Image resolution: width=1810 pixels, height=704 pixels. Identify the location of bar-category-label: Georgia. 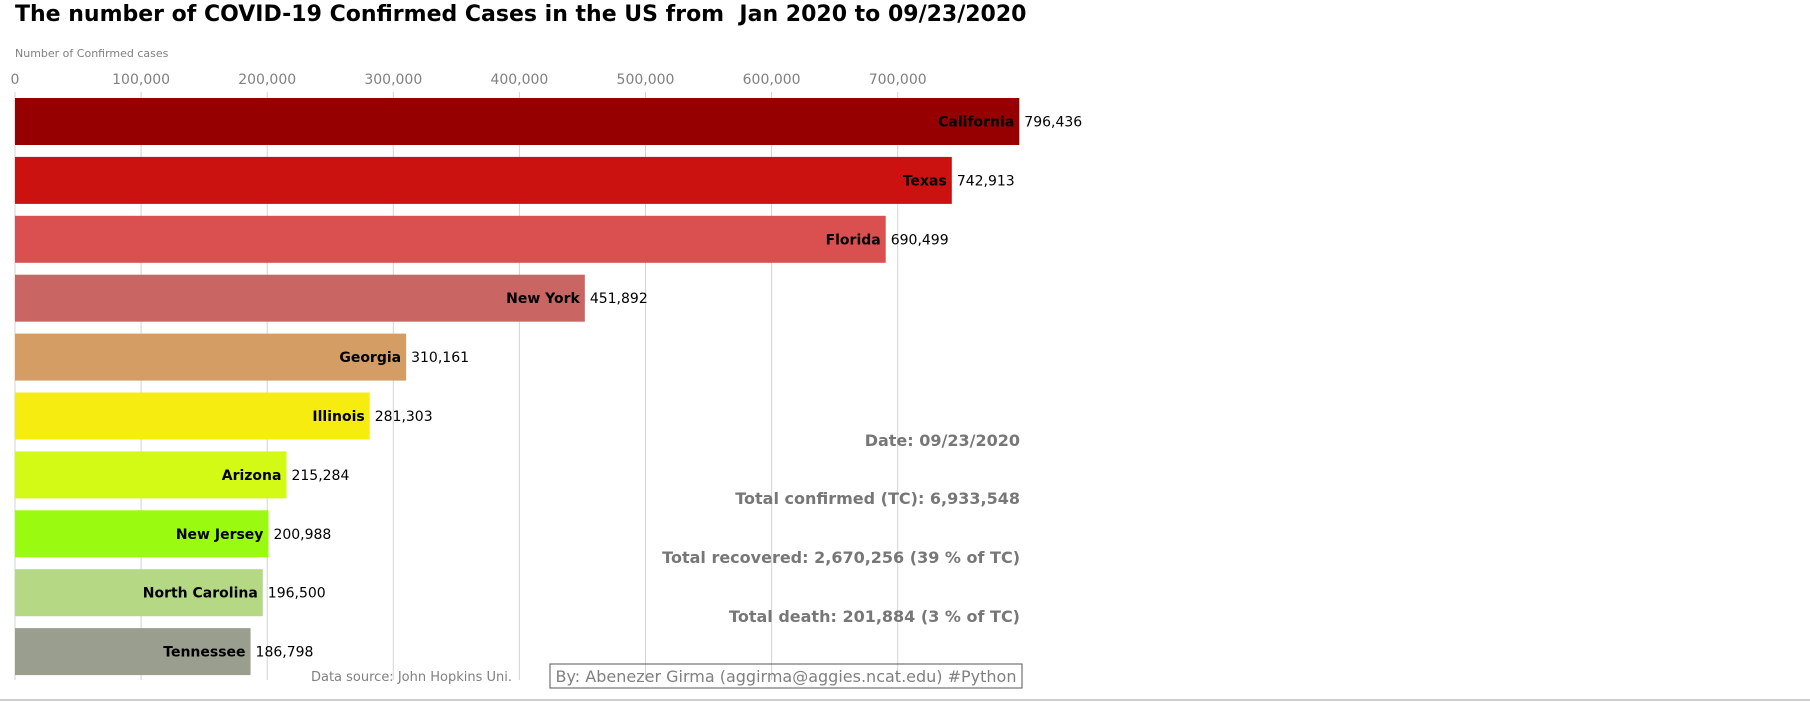
(370, 358).